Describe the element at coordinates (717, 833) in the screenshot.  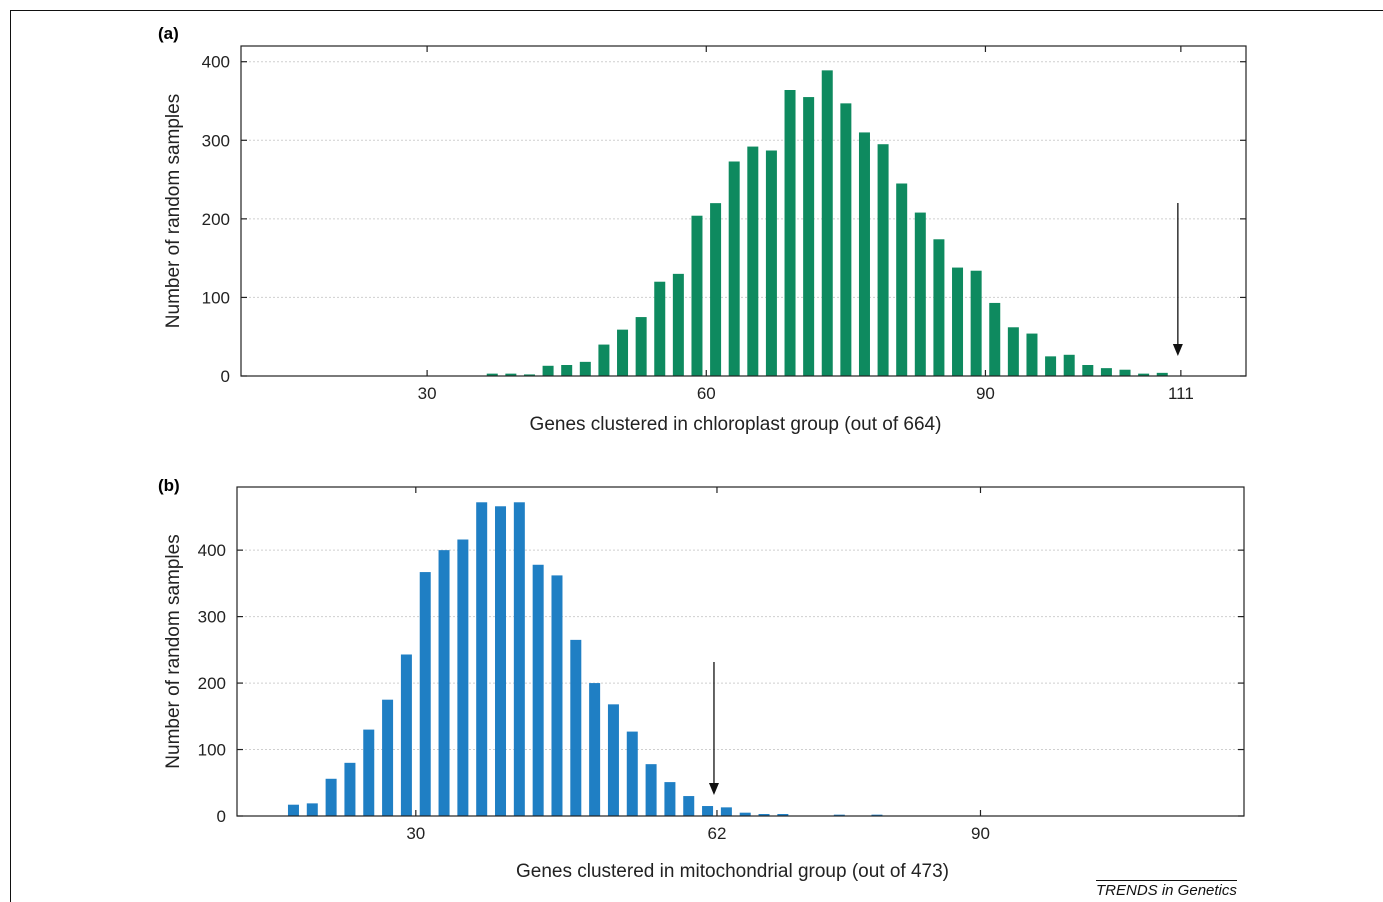
I see `x-tick-label: 62` at that location.